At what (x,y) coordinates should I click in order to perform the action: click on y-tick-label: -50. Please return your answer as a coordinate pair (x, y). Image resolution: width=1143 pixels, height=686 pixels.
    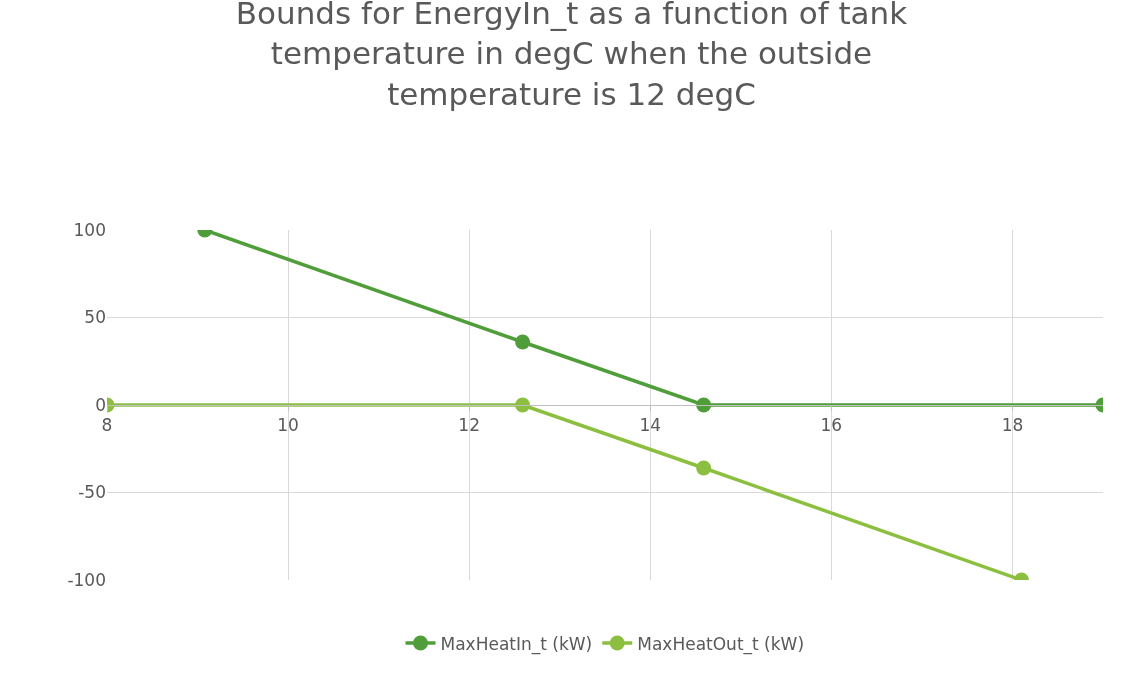
    Looking at the image, I should click on (92, 492).